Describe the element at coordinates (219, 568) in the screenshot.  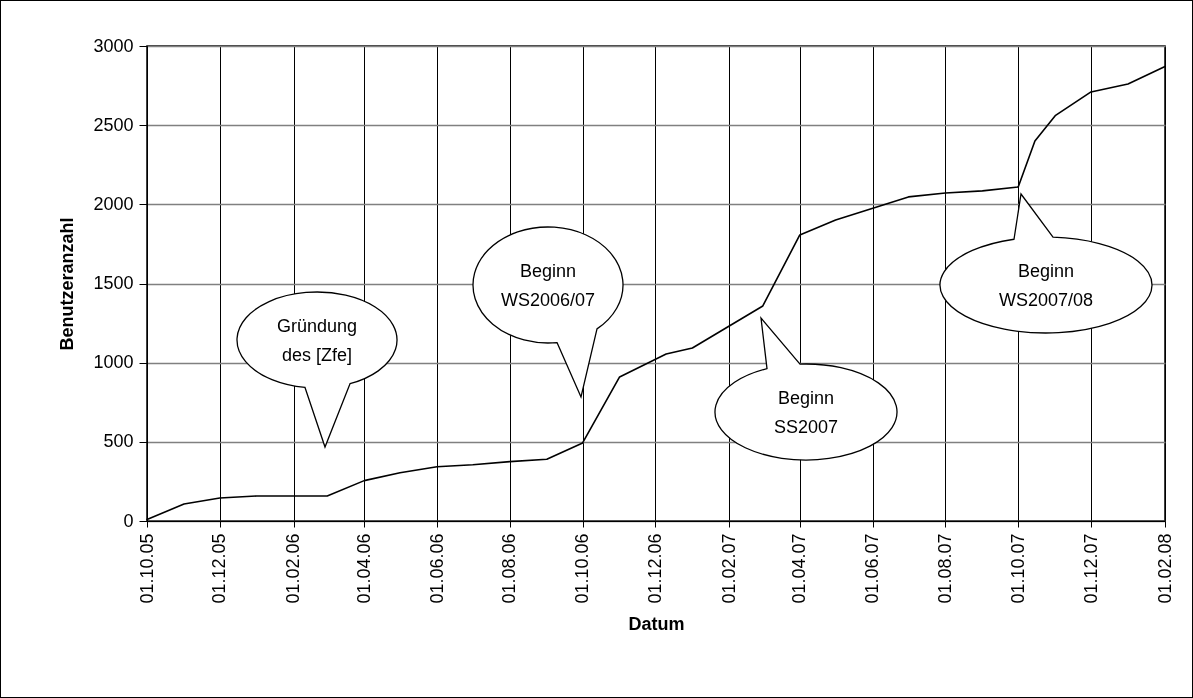
I see `x-tick-label: 01.12.05` at that location.